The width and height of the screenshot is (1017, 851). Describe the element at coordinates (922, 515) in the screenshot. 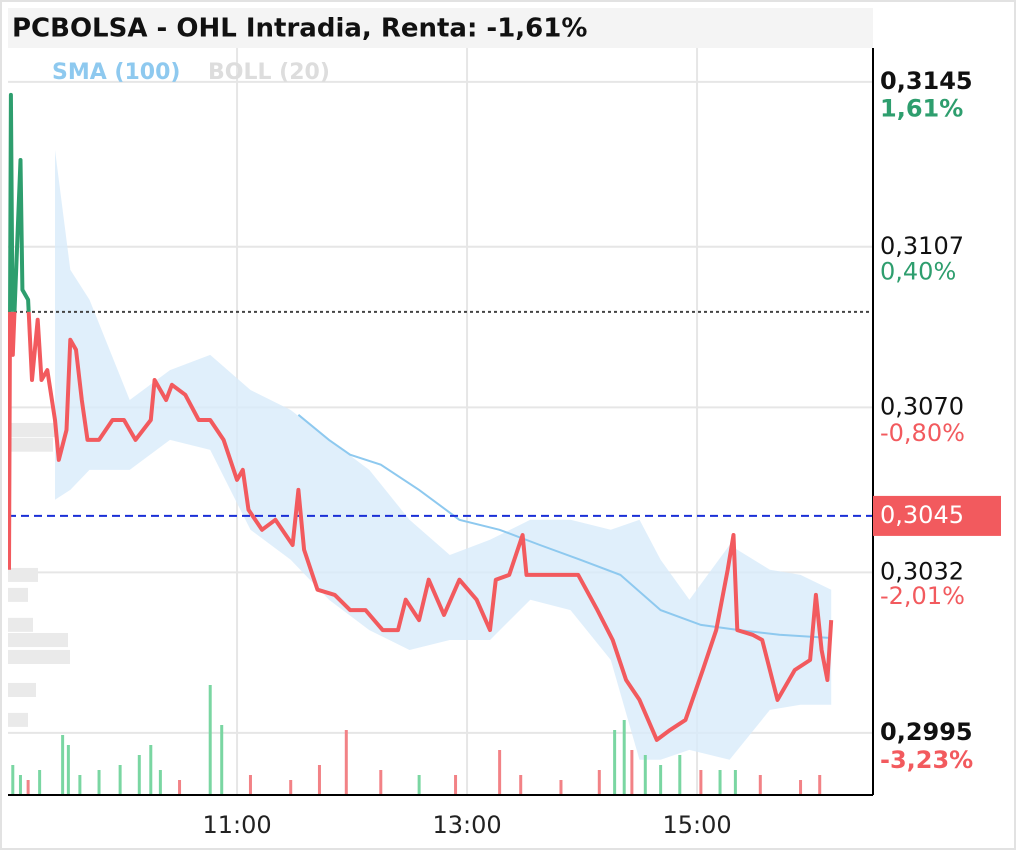

I see `last-price-label: 0,3045` at that location.